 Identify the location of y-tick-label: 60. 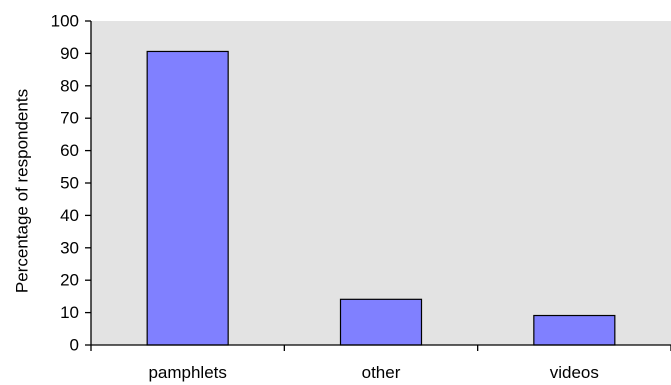
(69, 150).